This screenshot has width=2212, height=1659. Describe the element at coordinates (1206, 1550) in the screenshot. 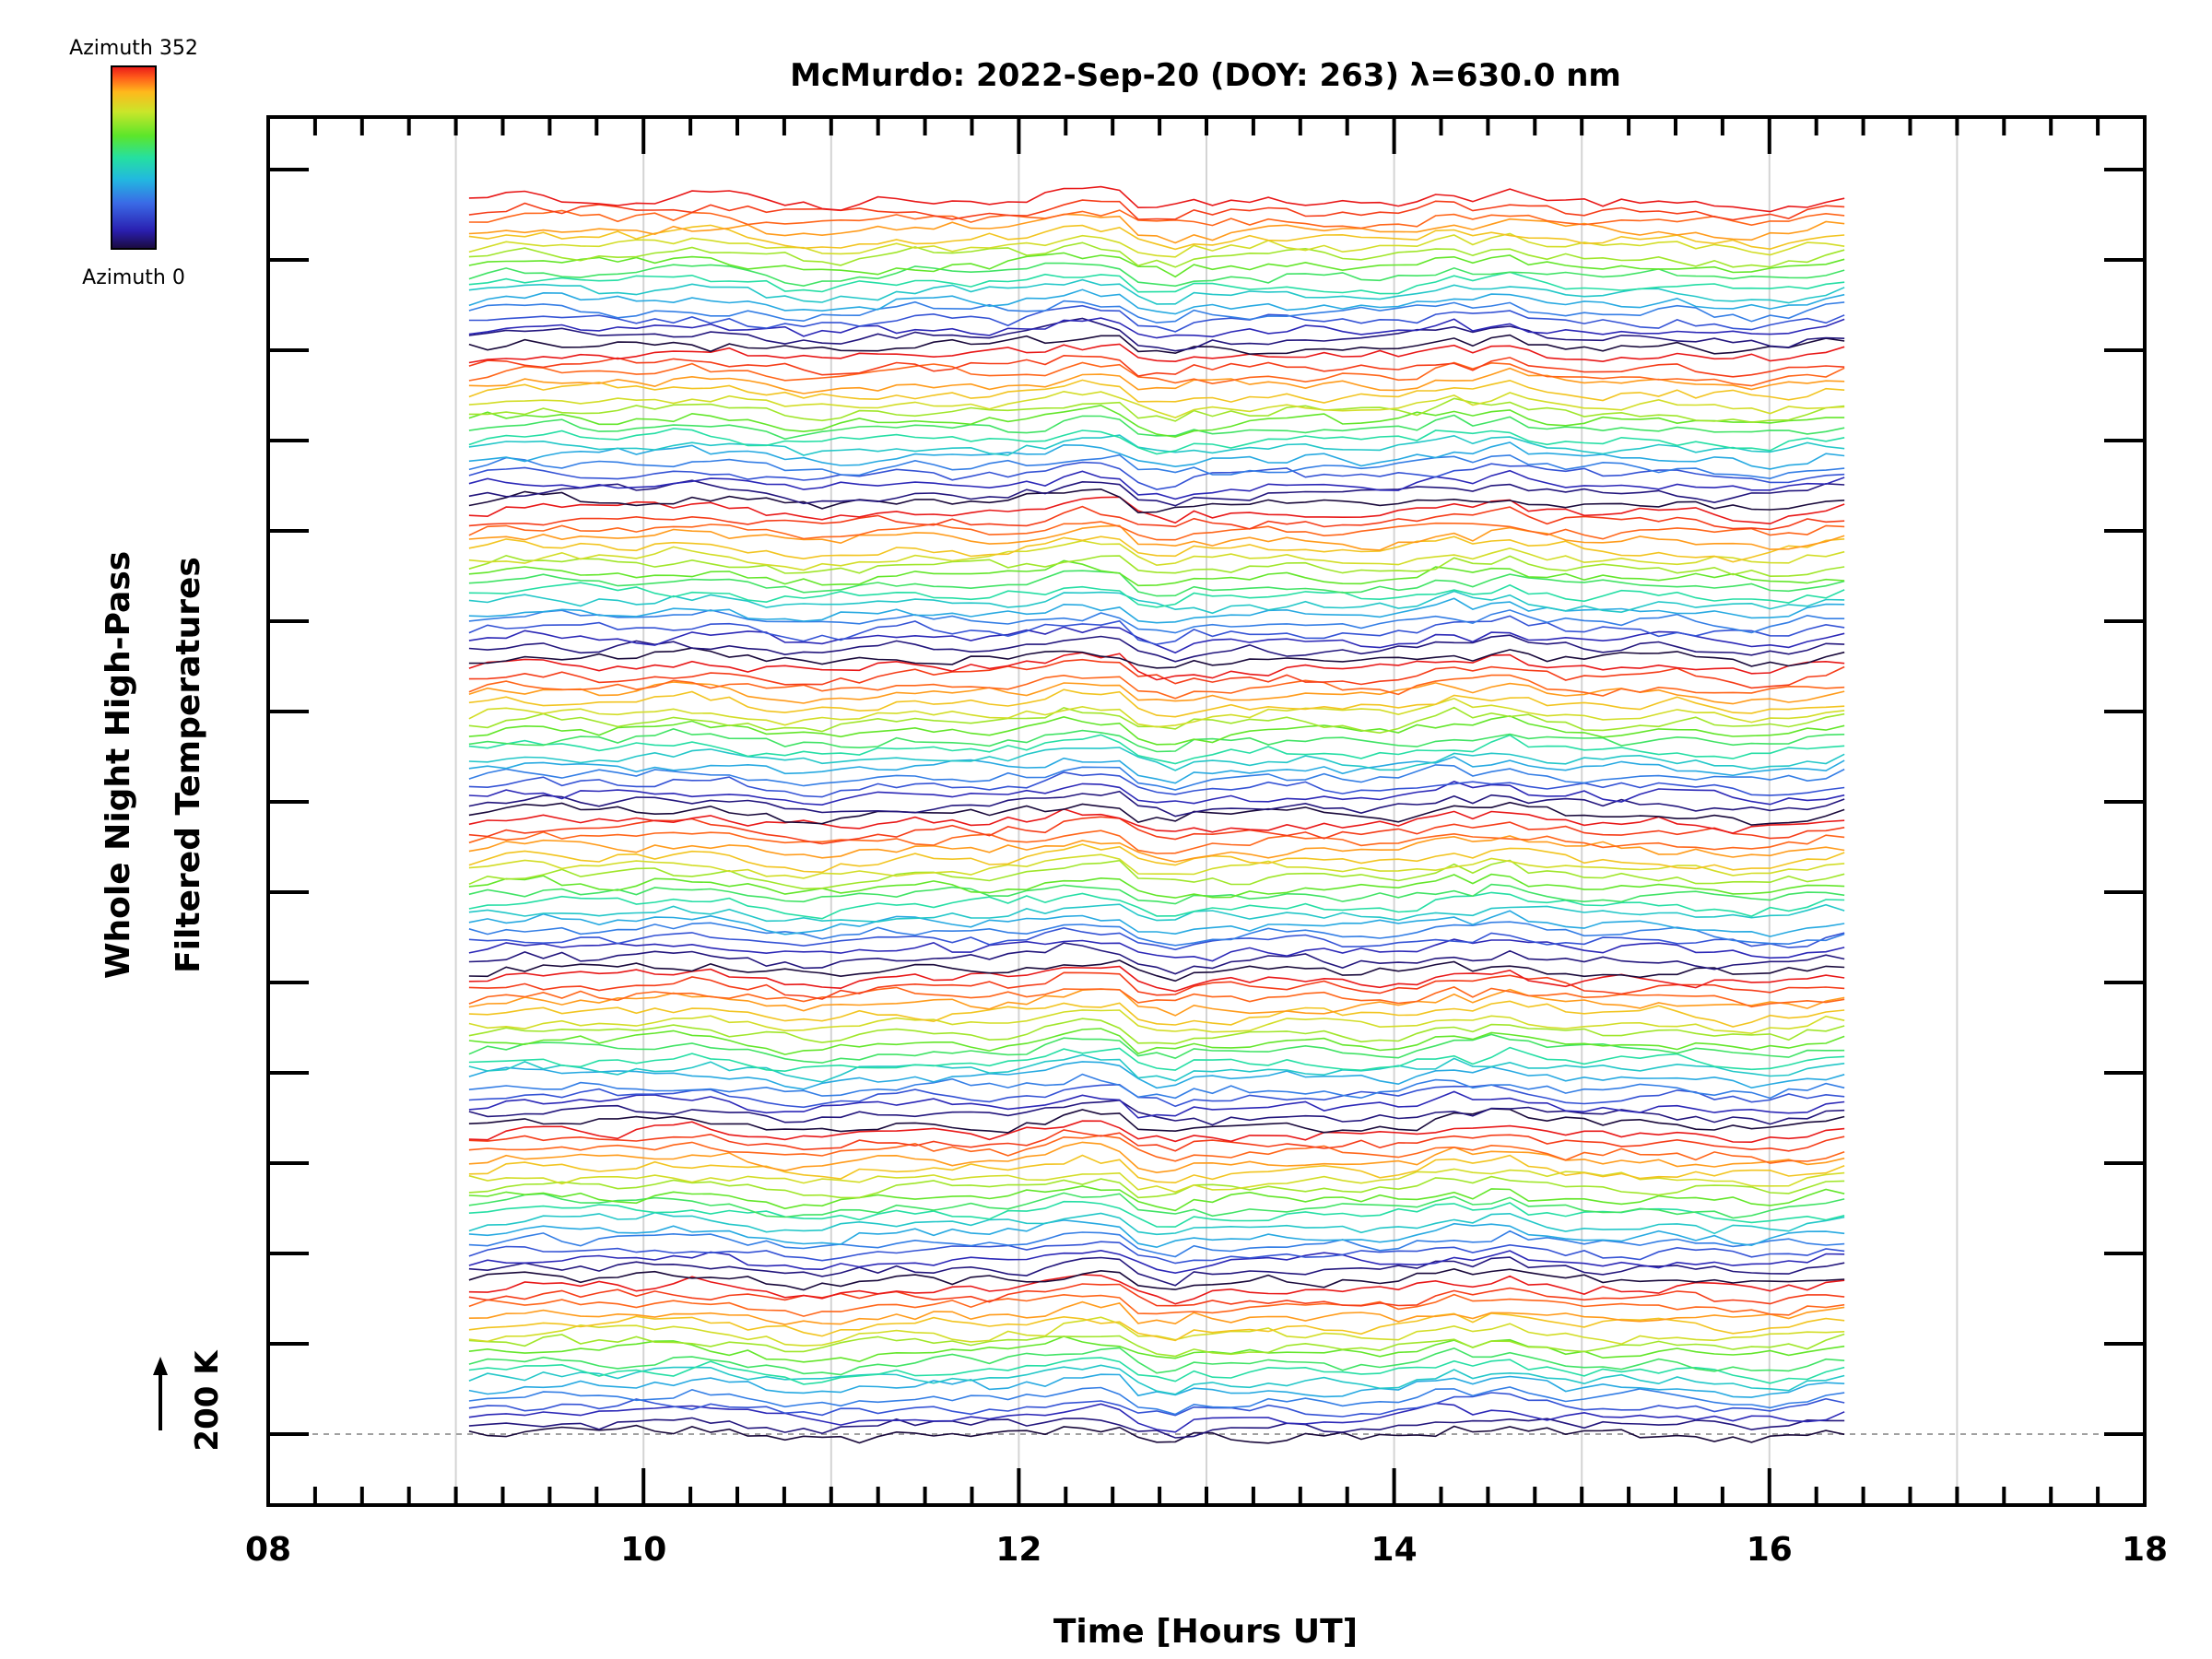

I see `x-tick-labels: 08 10 12 14 16 18` at that location.